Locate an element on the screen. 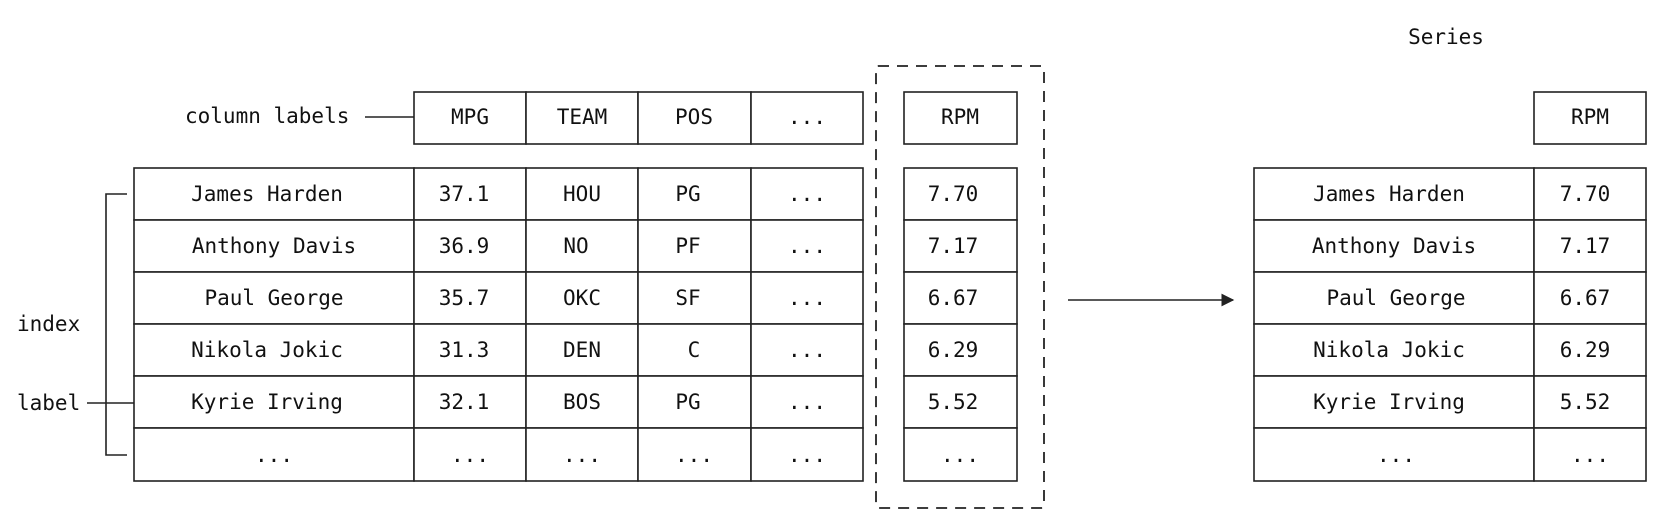 Image resolution: width=1654 pixels, height=522 pixels. table-row: James Harden 37.1 HOU PG ... 7.70 is located at coordinates (575, 194).